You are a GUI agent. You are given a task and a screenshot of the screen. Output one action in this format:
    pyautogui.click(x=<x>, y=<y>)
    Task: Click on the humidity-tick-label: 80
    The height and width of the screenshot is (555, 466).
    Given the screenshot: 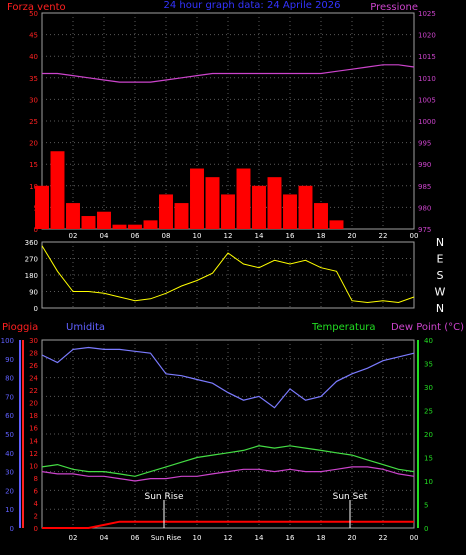 What is the action you would take?
    pyautogui.click(x=9, y=379)
    